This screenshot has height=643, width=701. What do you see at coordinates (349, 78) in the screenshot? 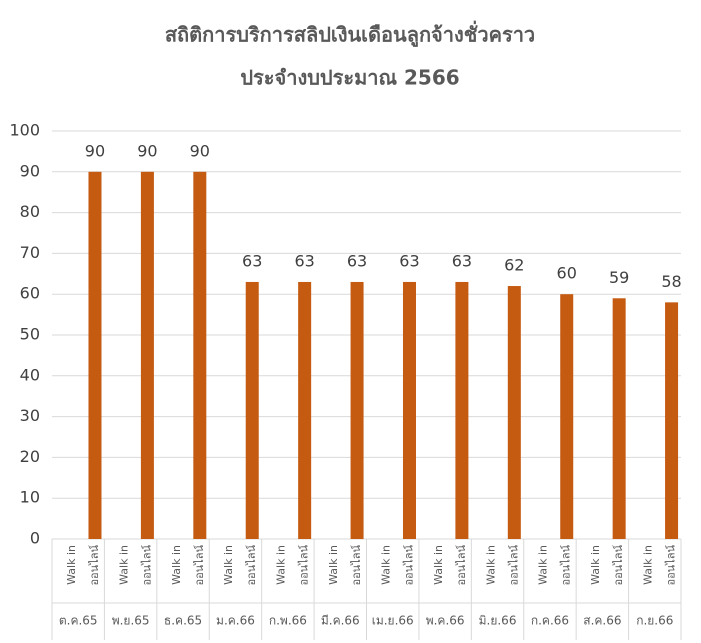
I see `chart-subtitle: ประจำงบประมาณ 2566` at bounding box center [349, 78].